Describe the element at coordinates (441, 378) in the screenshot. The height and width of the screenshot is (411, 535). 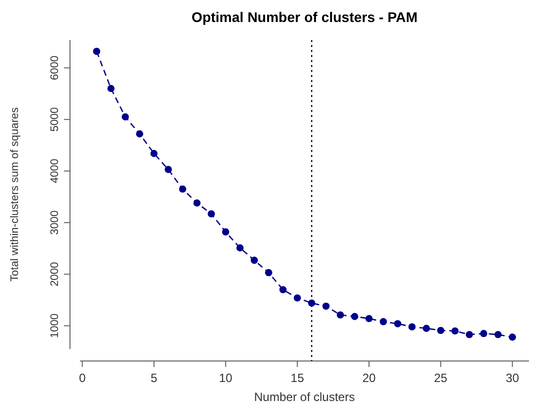
I see `x-tick-label: 25` at that location.